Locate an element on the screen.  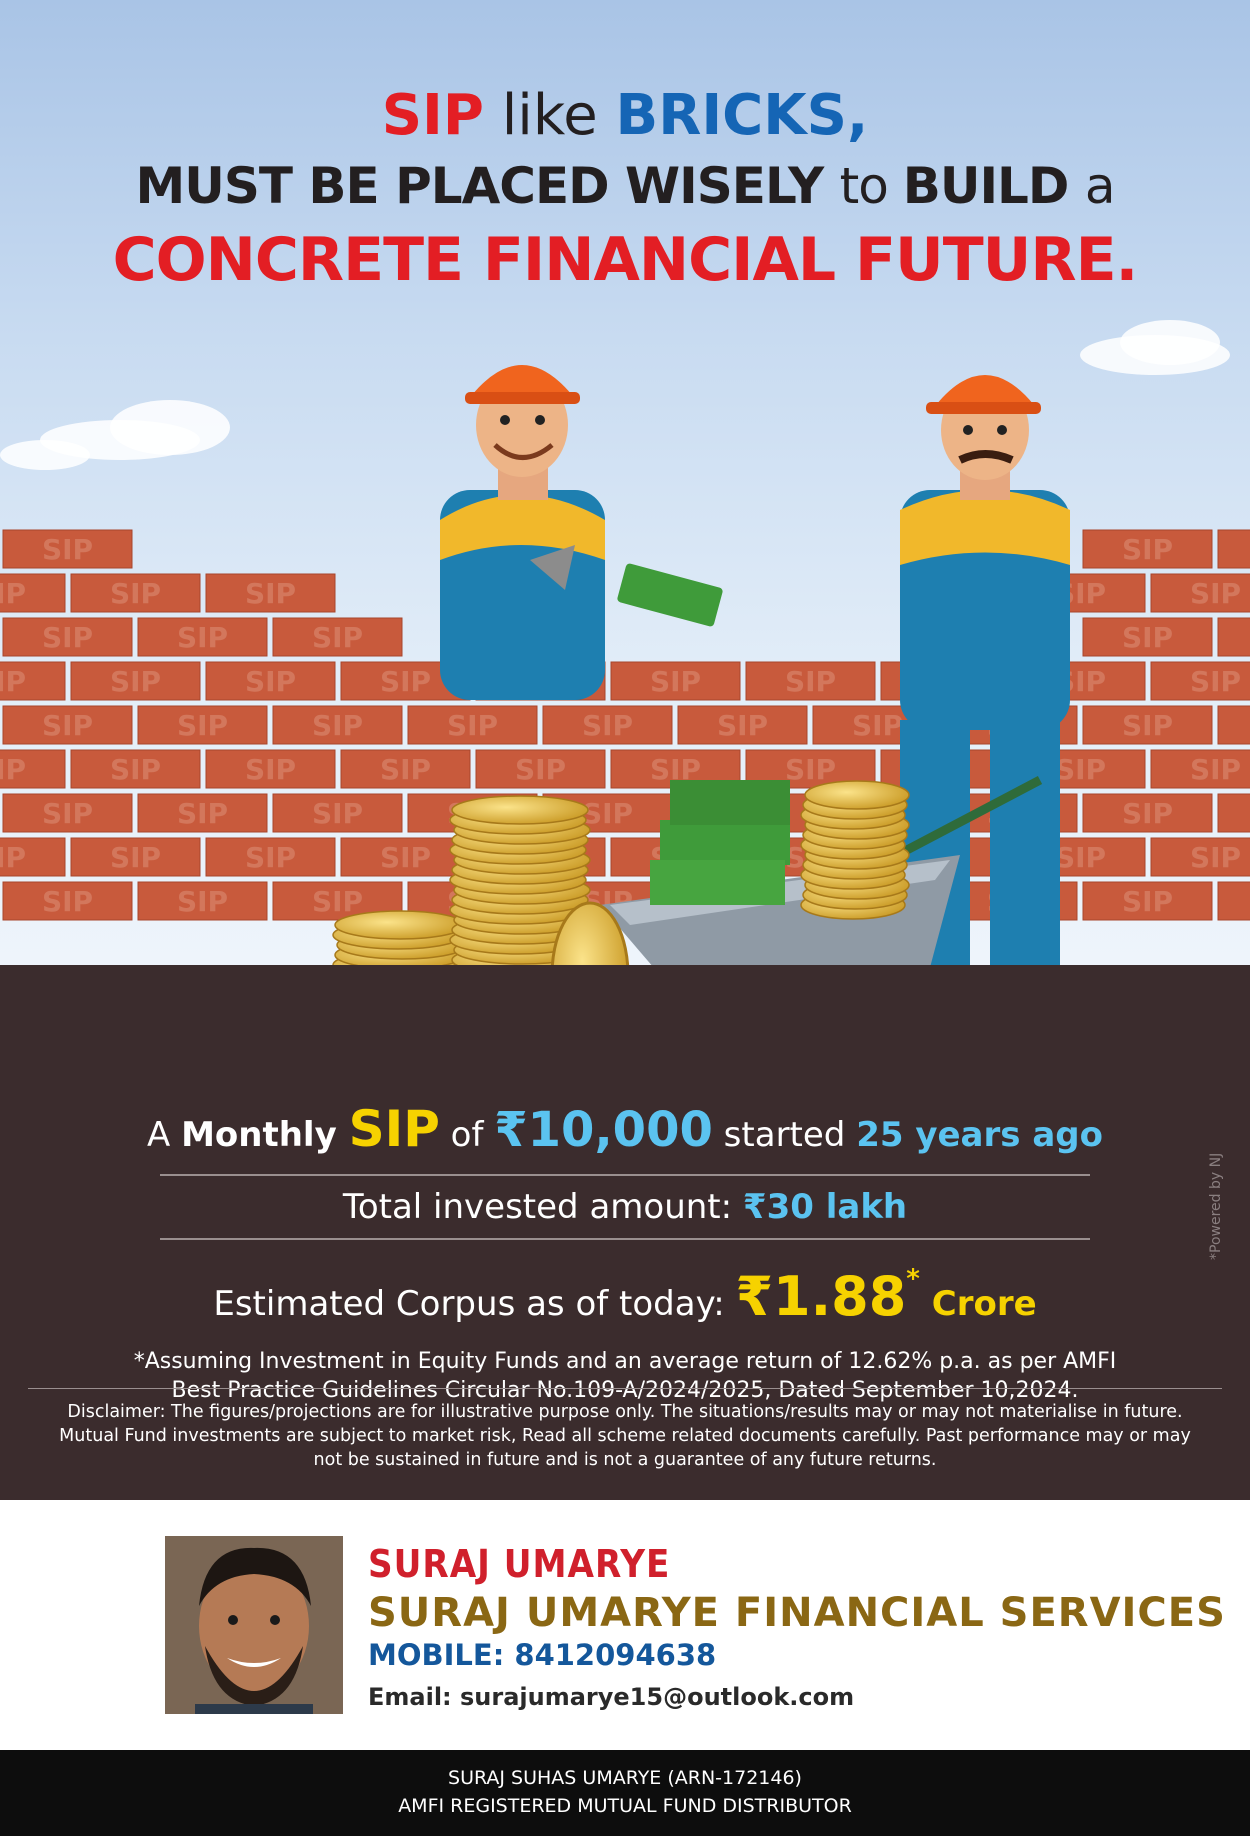
person-portrait-icon is located at coordinates (254, 1625).